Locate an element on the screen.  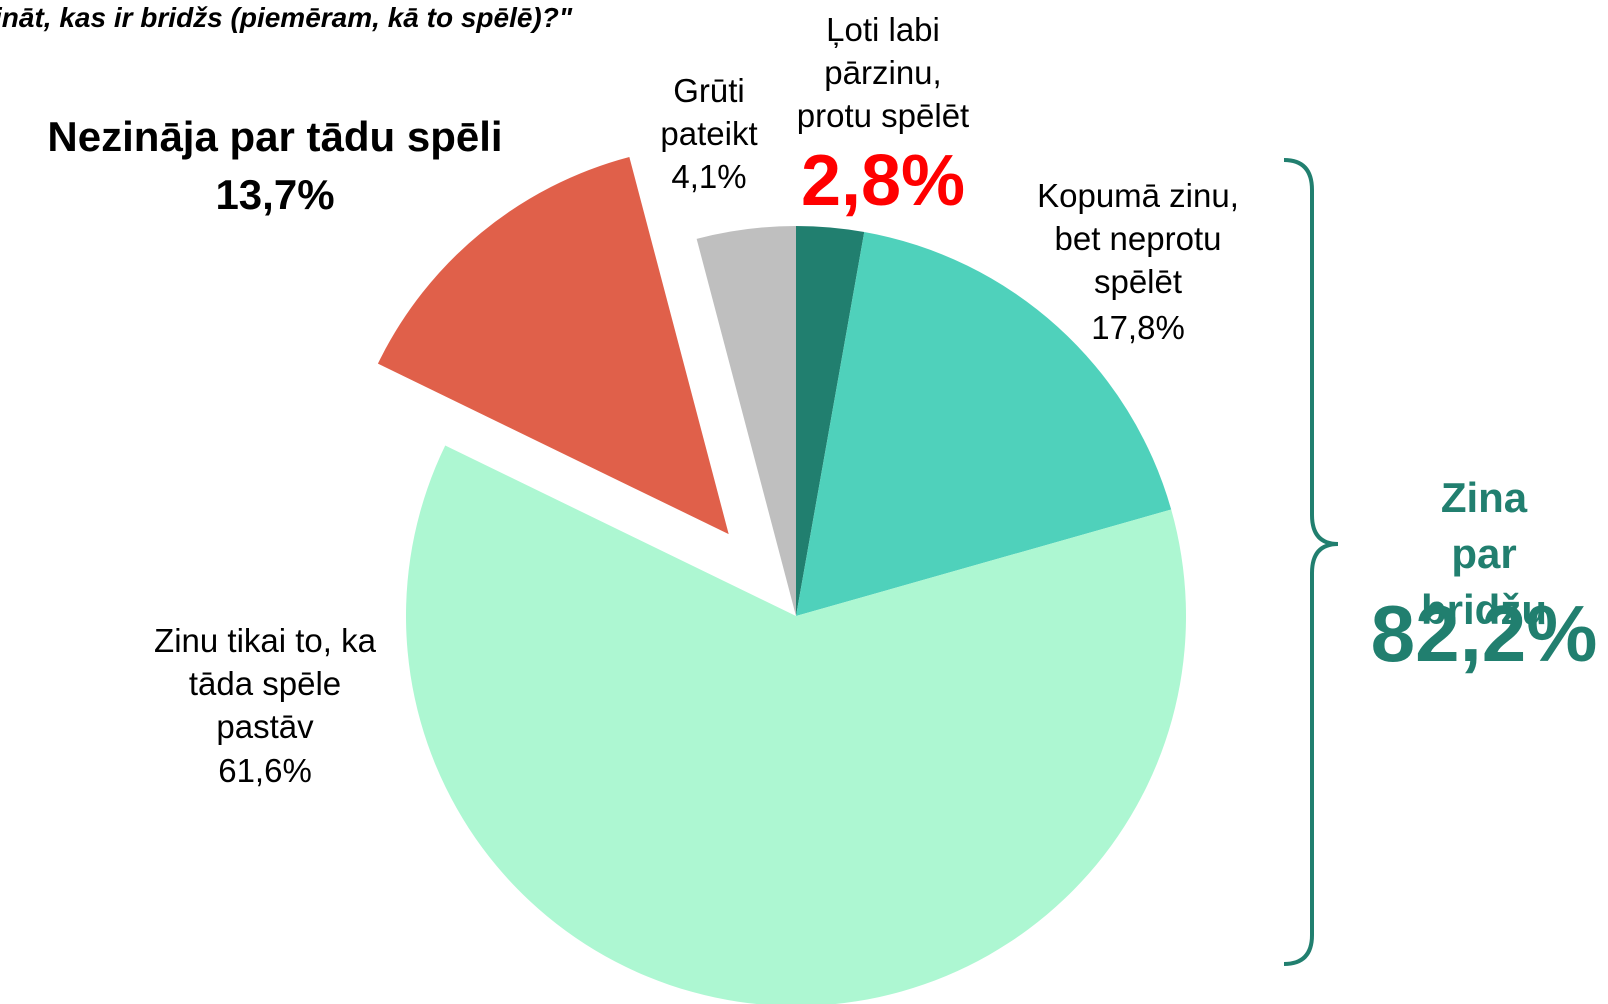
slice-value-label: 2,8% is located at coordinates (883, 181).